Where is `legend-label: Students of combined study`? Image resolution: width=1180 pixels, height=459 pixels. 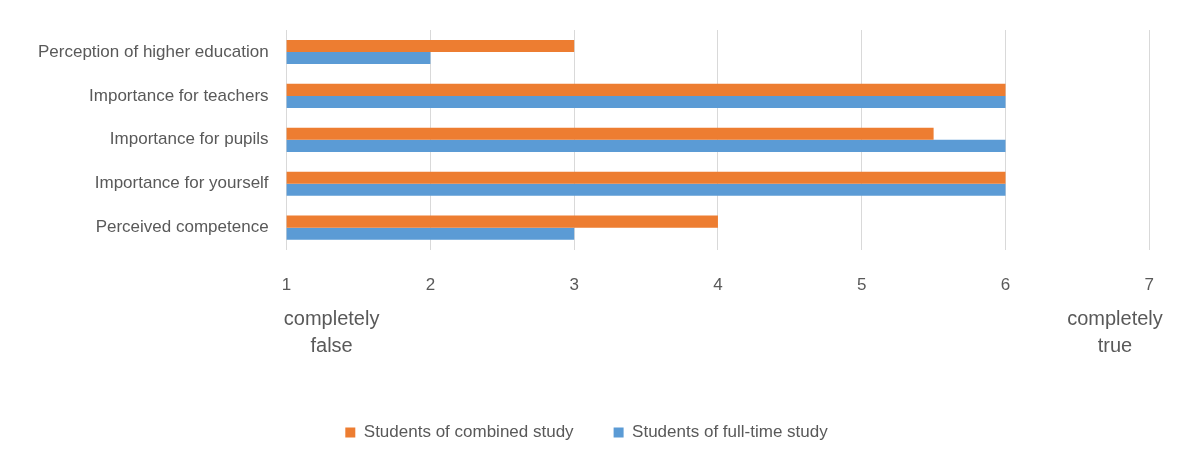 legend-label: Students of combined study is located at coordinates (469, 432).